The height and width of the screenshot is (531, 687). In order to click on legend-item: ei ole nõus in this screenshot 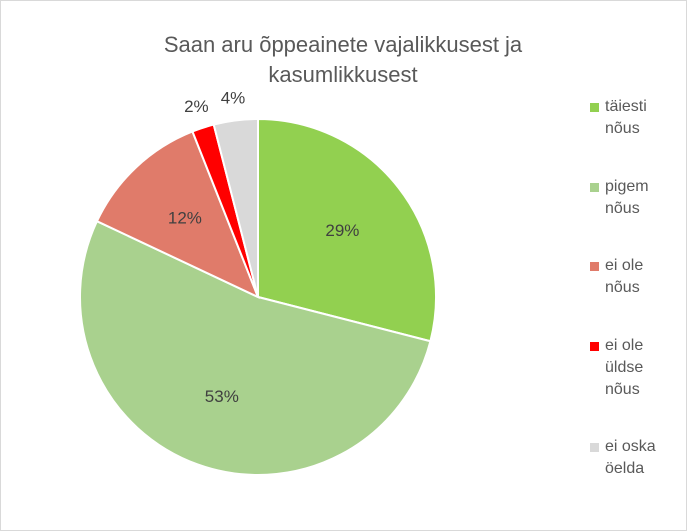, I will do `click(635, 277)`.